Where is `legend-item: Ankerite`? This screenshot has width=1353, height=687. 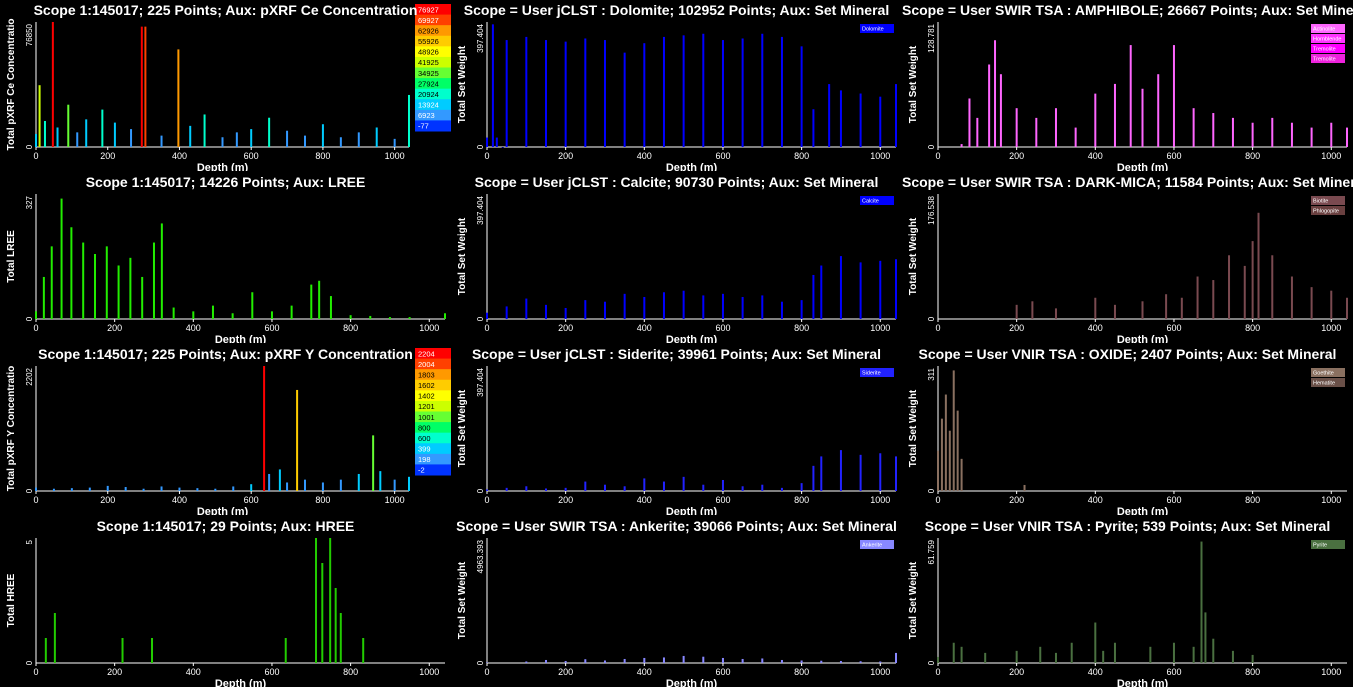 legend-item: Ankerite is located at coordinates (877, 544).